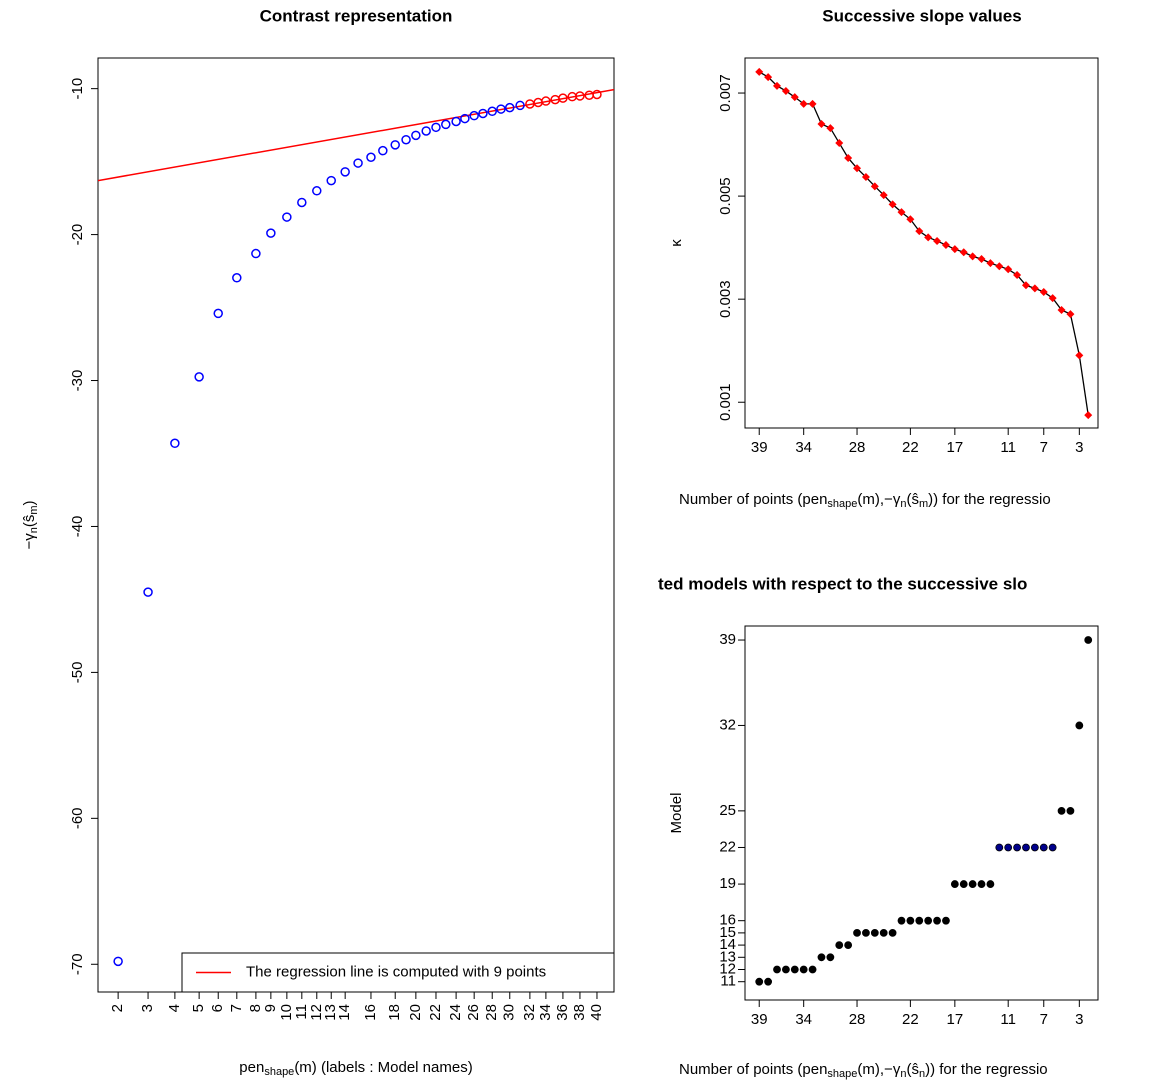 The width and height of the screenshot is (1168, 1084). What do you see at coordinates (509, 1012) in the screenshot?
I see `x-tick-label: 30` at bounding box center [509, 1012].